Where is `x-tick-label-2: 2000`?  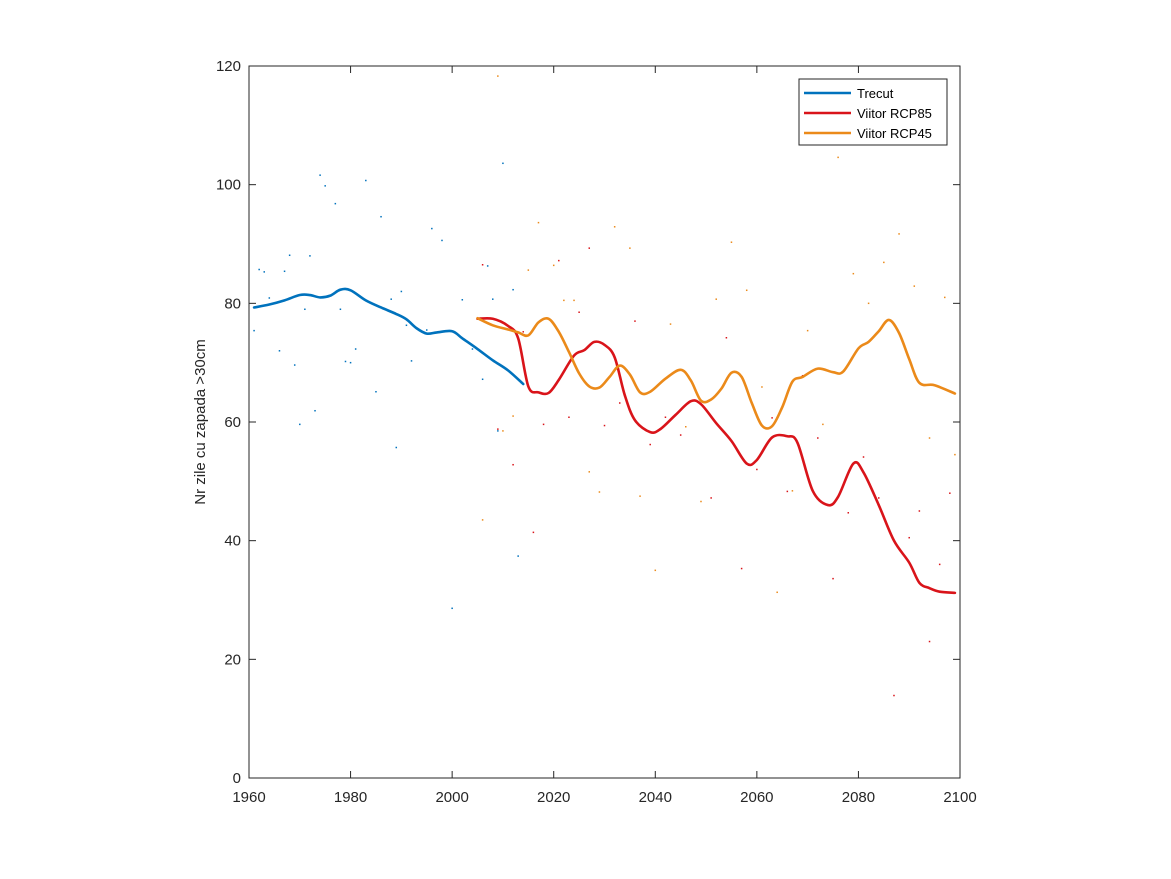
x-tick-label-2: 2000 is located at coordinates (451, 797).